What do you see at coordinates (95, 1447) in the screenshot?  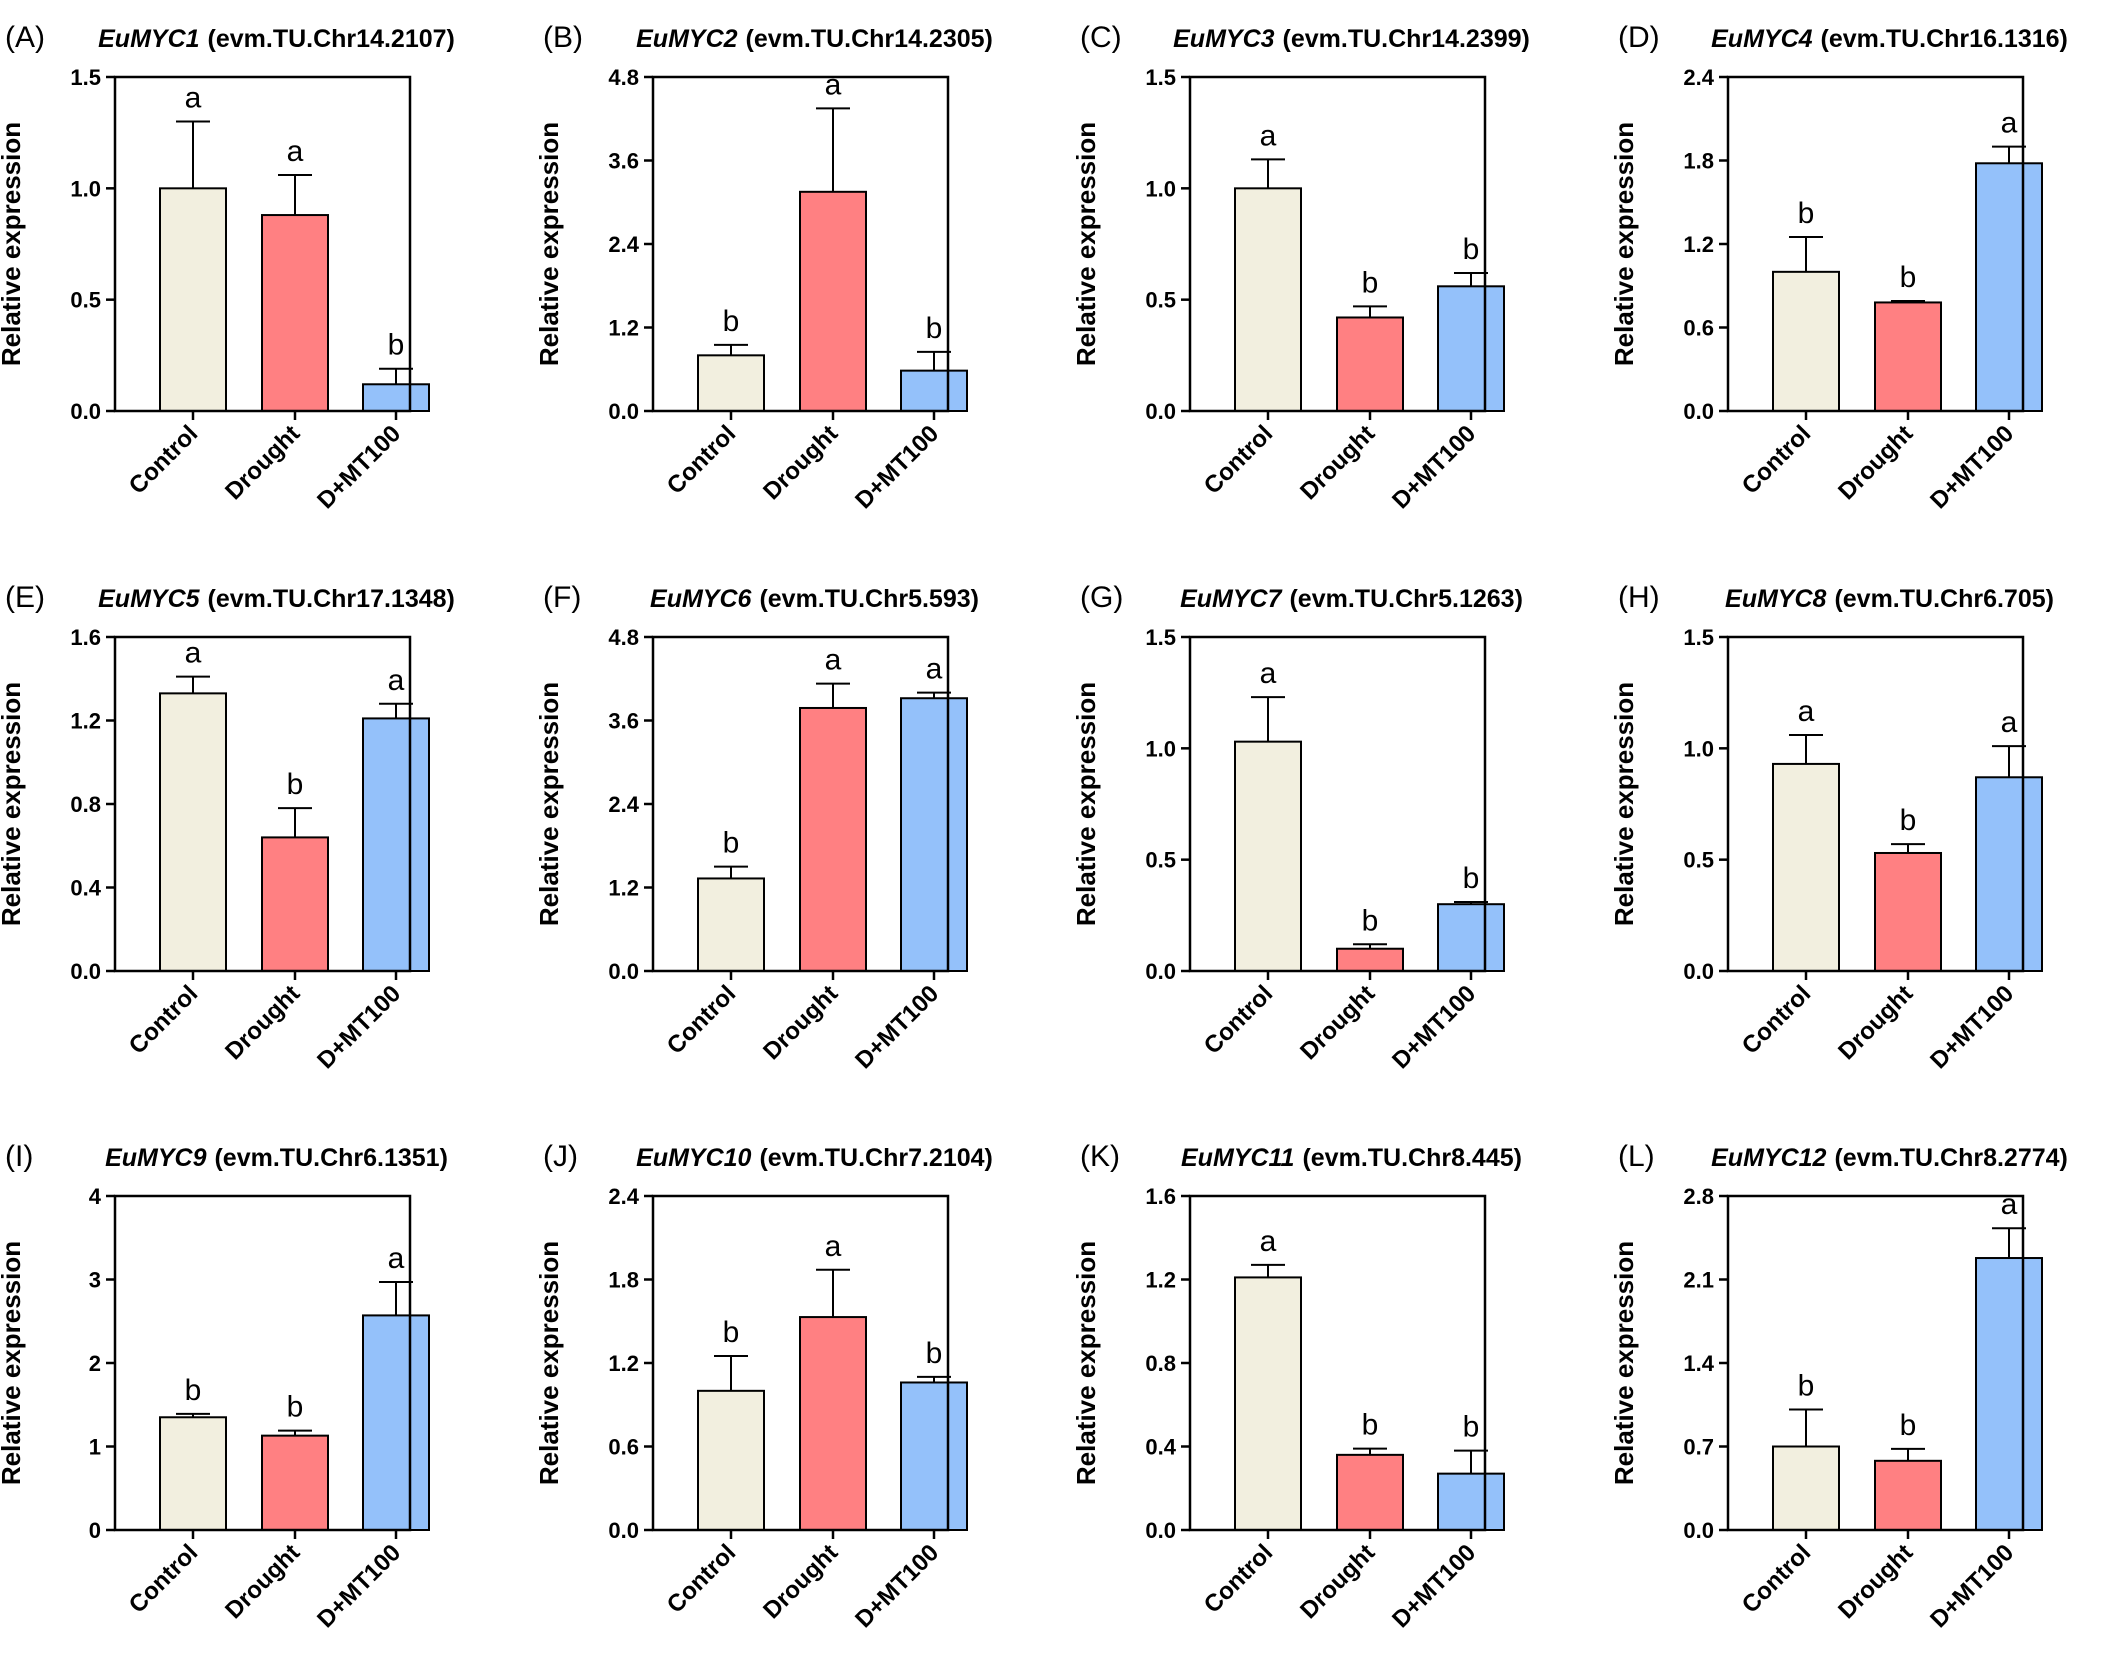 I see `y-tick-label: 1` at bounding box center [95, 1447].